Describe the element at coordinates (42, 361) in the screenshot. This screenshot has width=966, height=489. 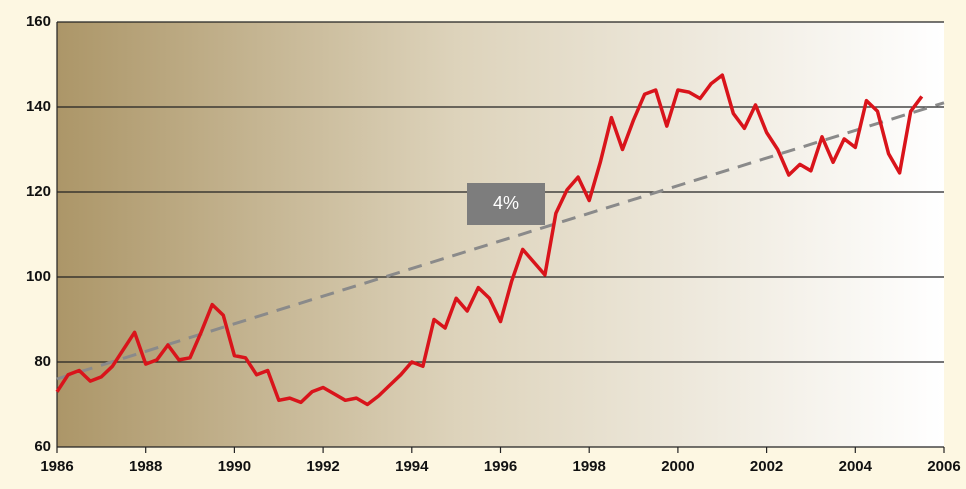
I see `y-tick-label: 80` at that location.